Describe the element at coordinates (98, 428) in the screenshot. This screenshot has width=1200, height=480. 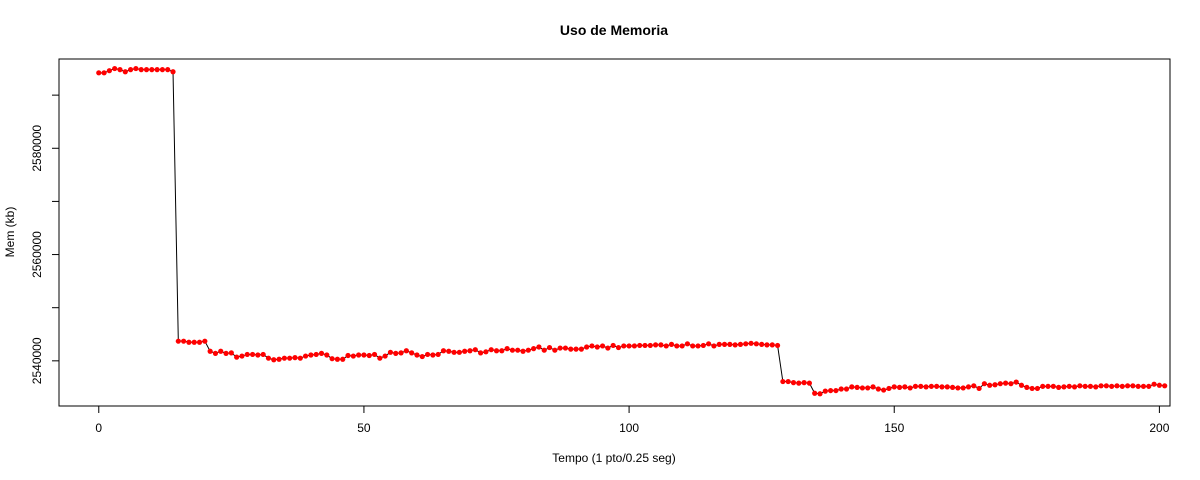
I see `x-tick-label: 0` at that location.